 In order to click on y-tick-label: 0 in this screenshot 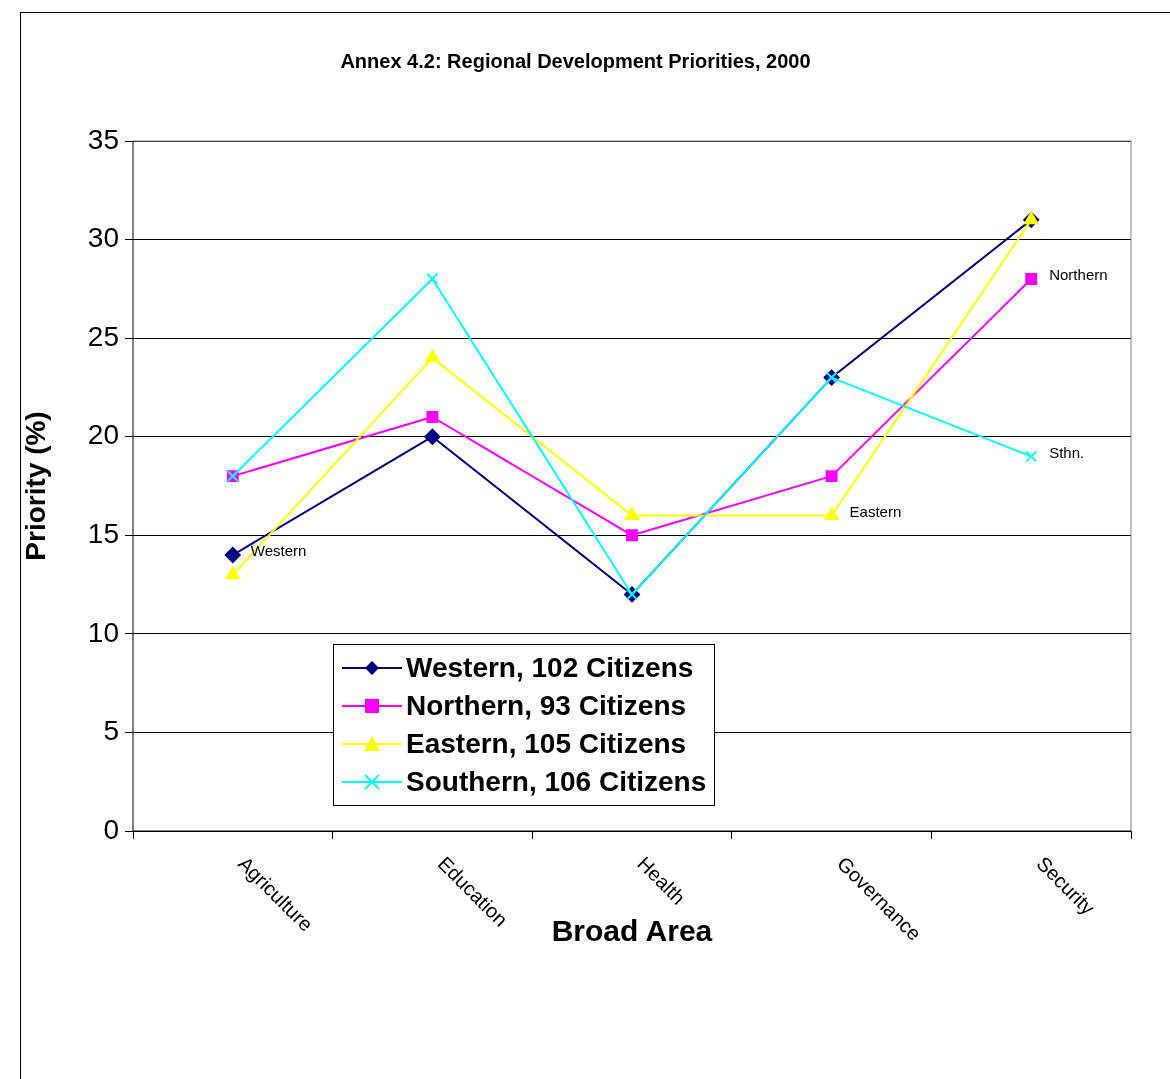, I will do `click(111, 829)`.